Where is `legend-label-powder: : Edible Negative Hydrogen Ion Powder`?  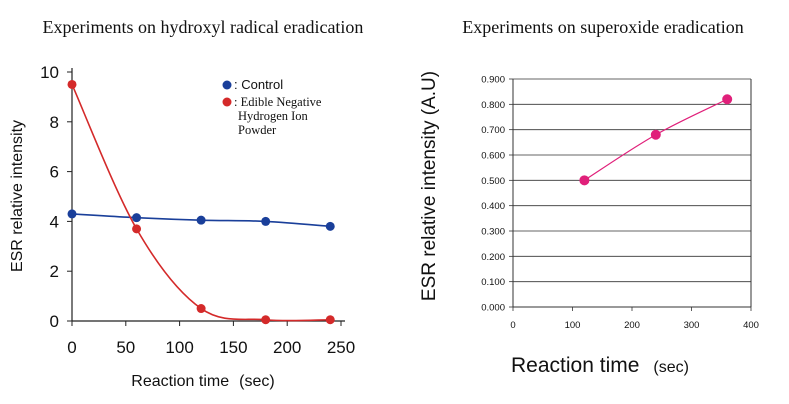 legend-label-powder: : Edible Negative Hydrogen Ion Powder is located at coordinates (278, 116).